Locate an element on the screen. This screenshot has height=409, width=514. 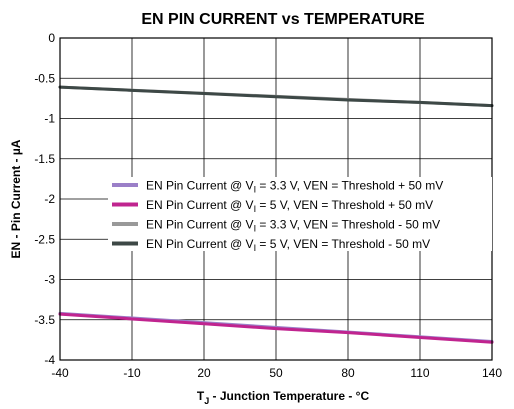
x-tick-labels: -40 -10 20 50 80 110 140 is located at coordinates (276, 373).